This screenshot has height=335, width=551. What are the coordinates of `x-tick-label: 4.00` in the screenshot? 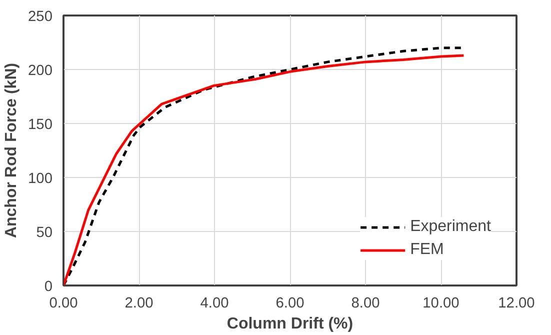 It's located at (214, 304).